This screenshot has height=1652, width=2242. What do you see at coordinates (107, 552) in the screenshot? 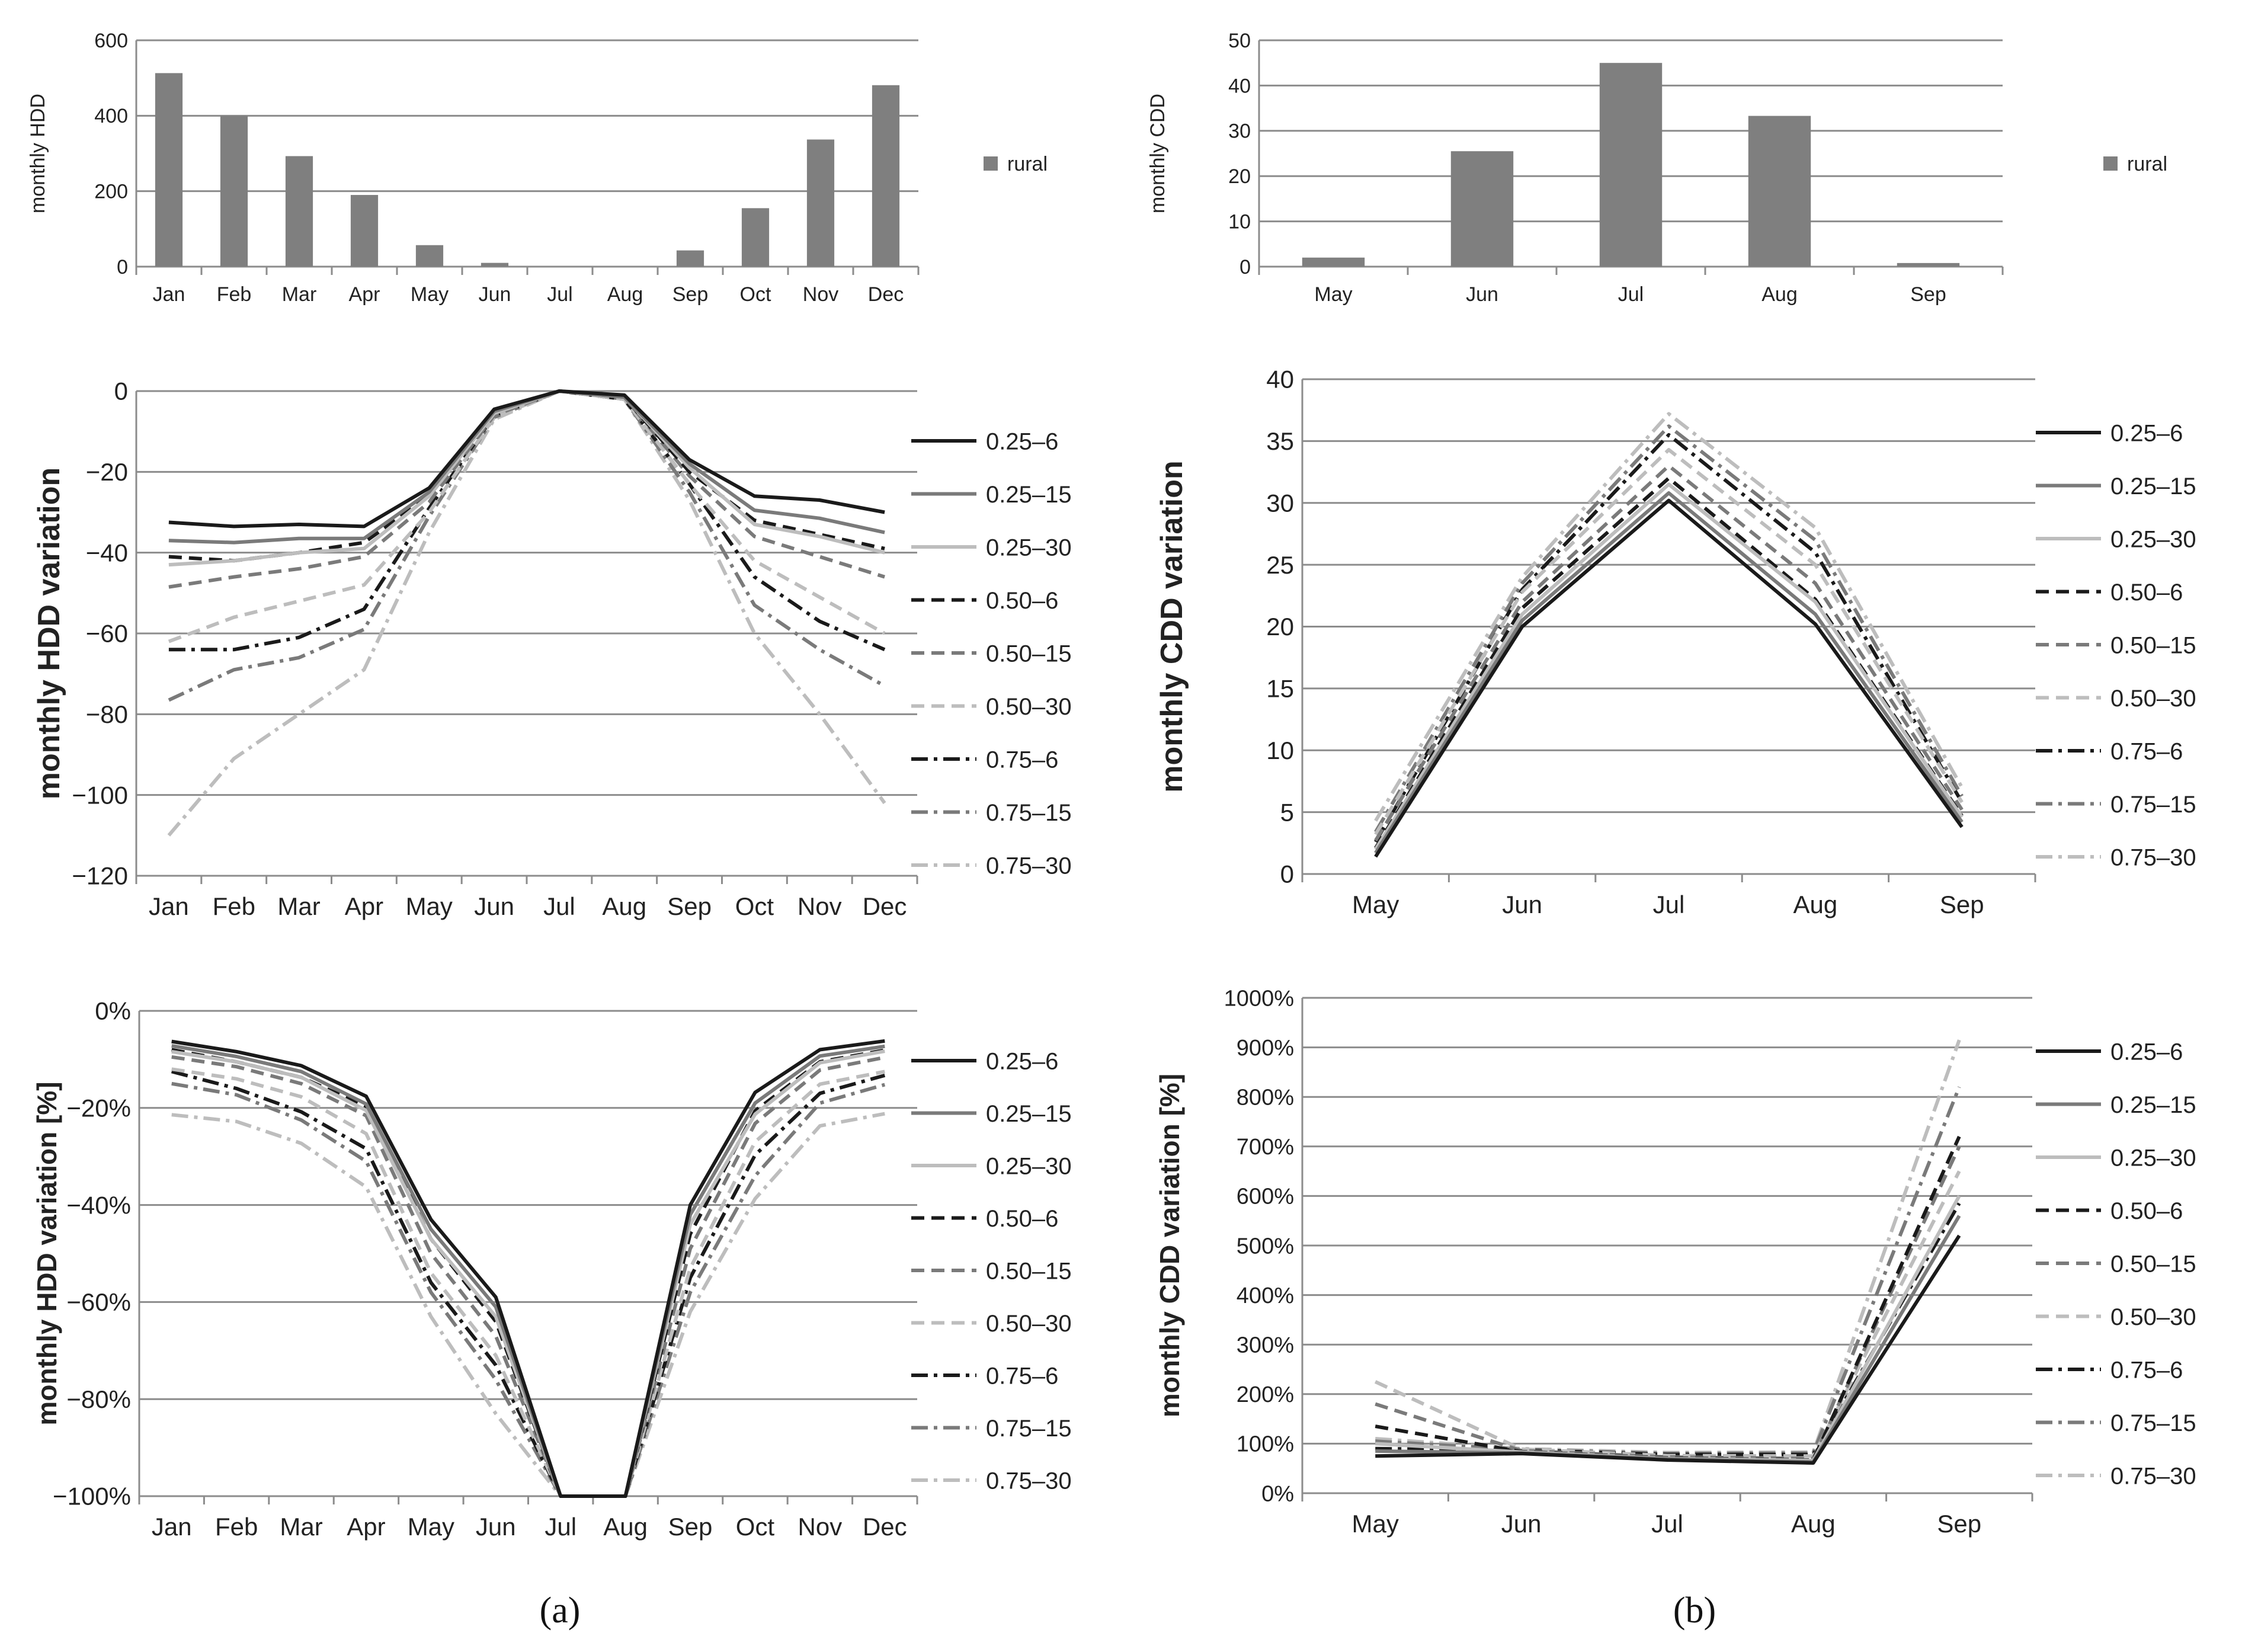
I see `y-tick-label: −40` at bounding box center [107, 552].